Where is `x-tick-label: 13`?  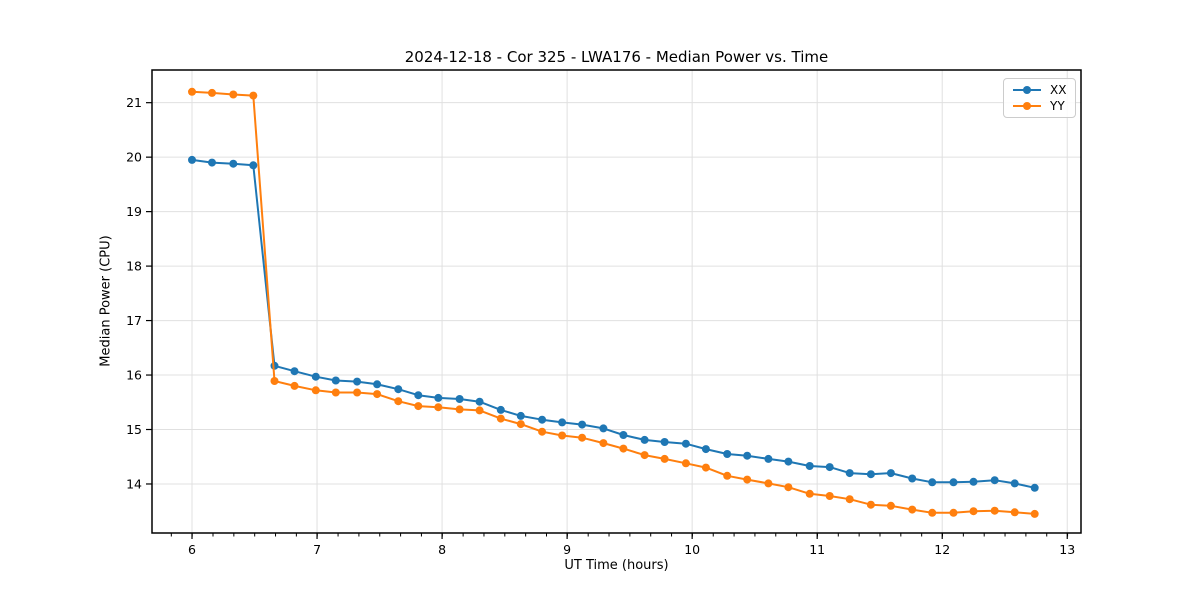 x-tick-label: 13 is located at coordinates (1067, 549).